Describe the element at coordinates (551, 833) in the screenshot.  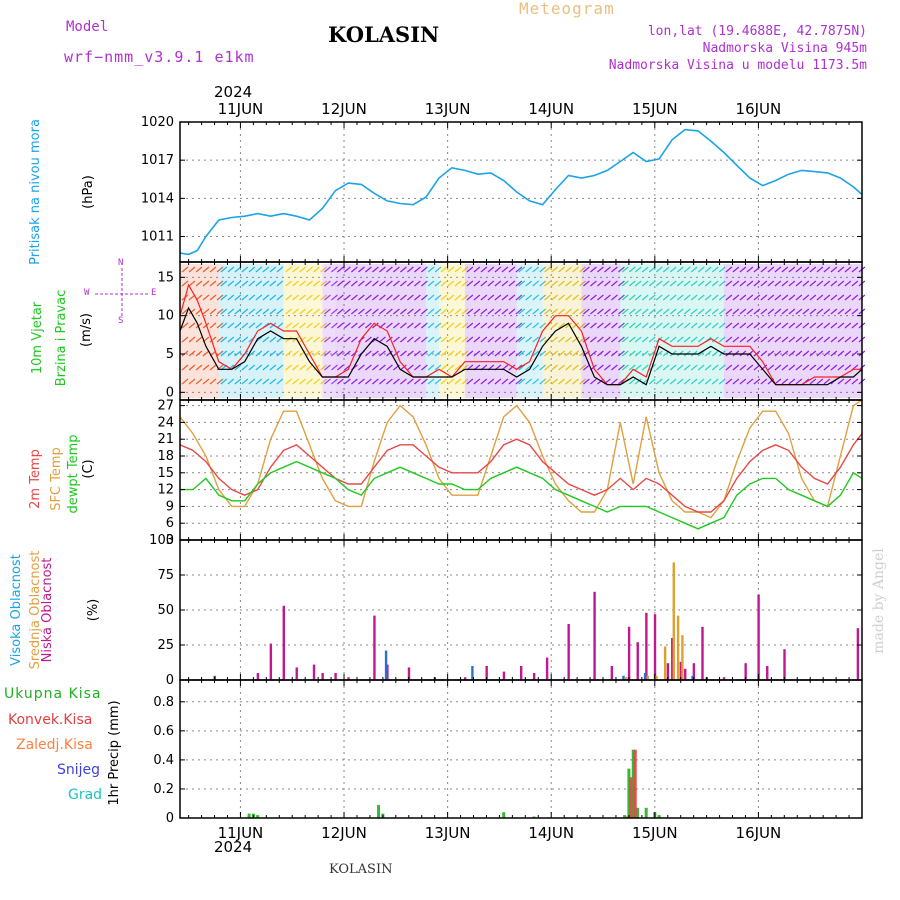
I see `x-tick-label-bottom: 14JUN` at that location.